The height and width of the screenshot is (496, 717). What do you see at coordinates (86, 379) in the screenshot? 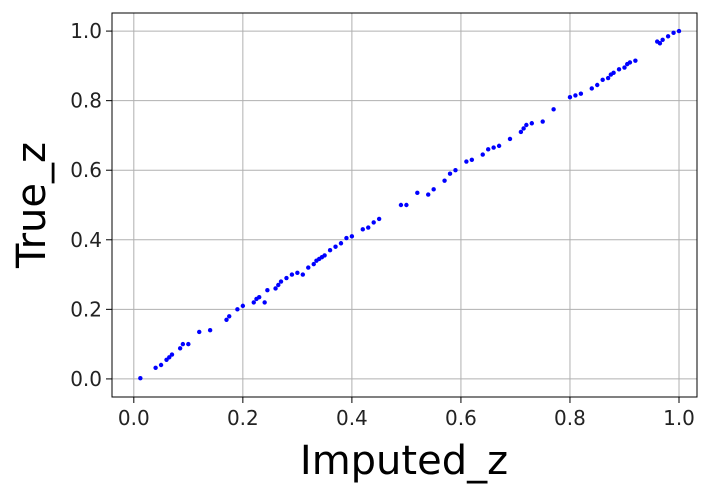
I see `y-tick-label: 0.0` at bounding box center [86, 379].